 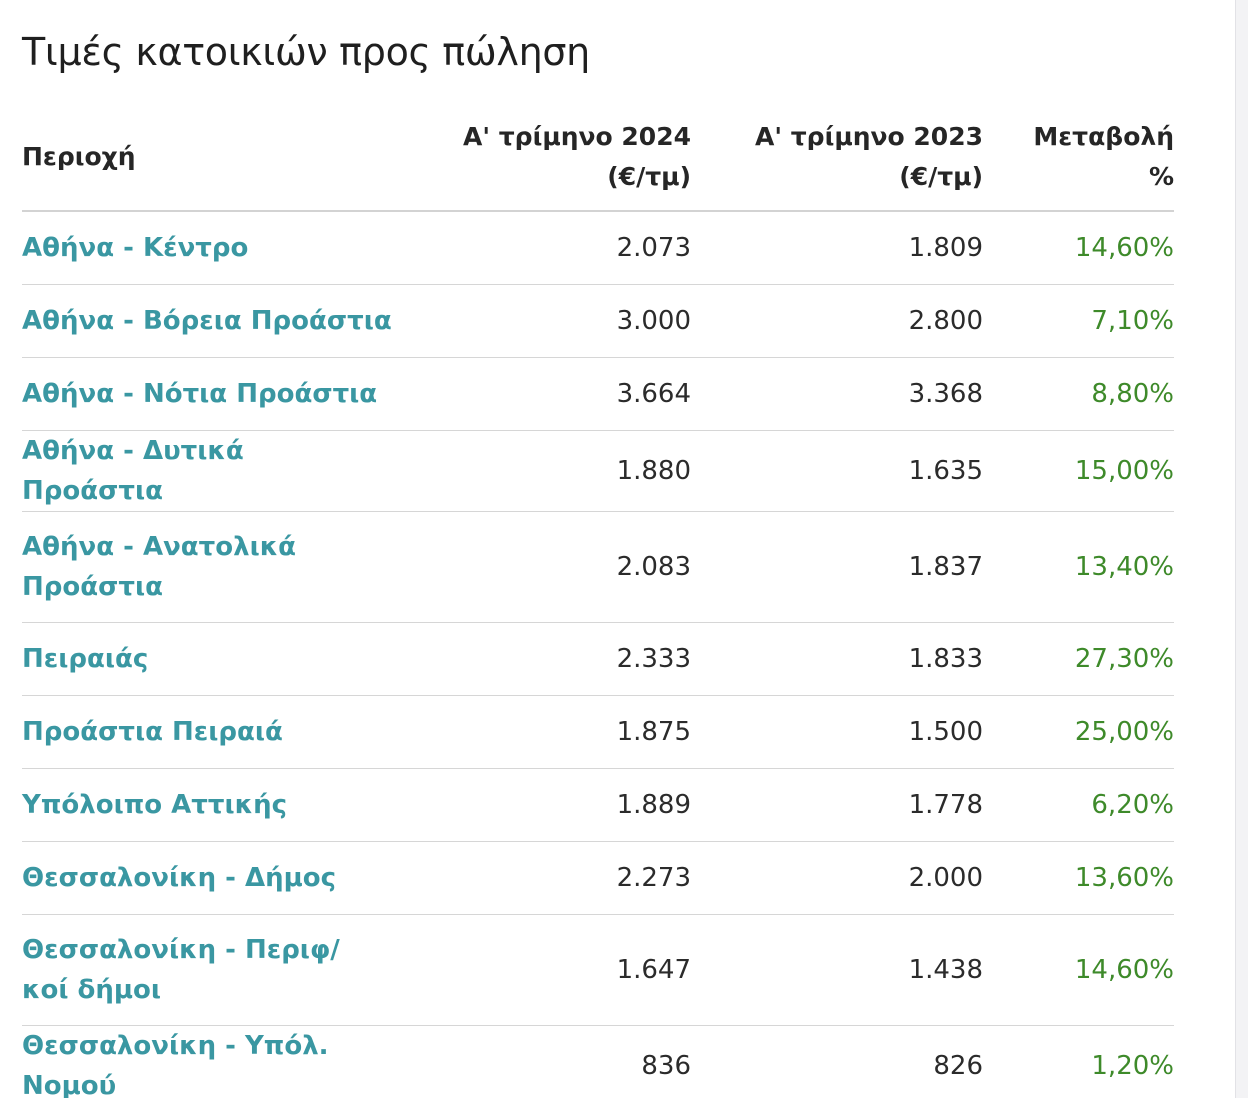 I want to click on price-2023-cell: 826, so click(x=837, y=1061).